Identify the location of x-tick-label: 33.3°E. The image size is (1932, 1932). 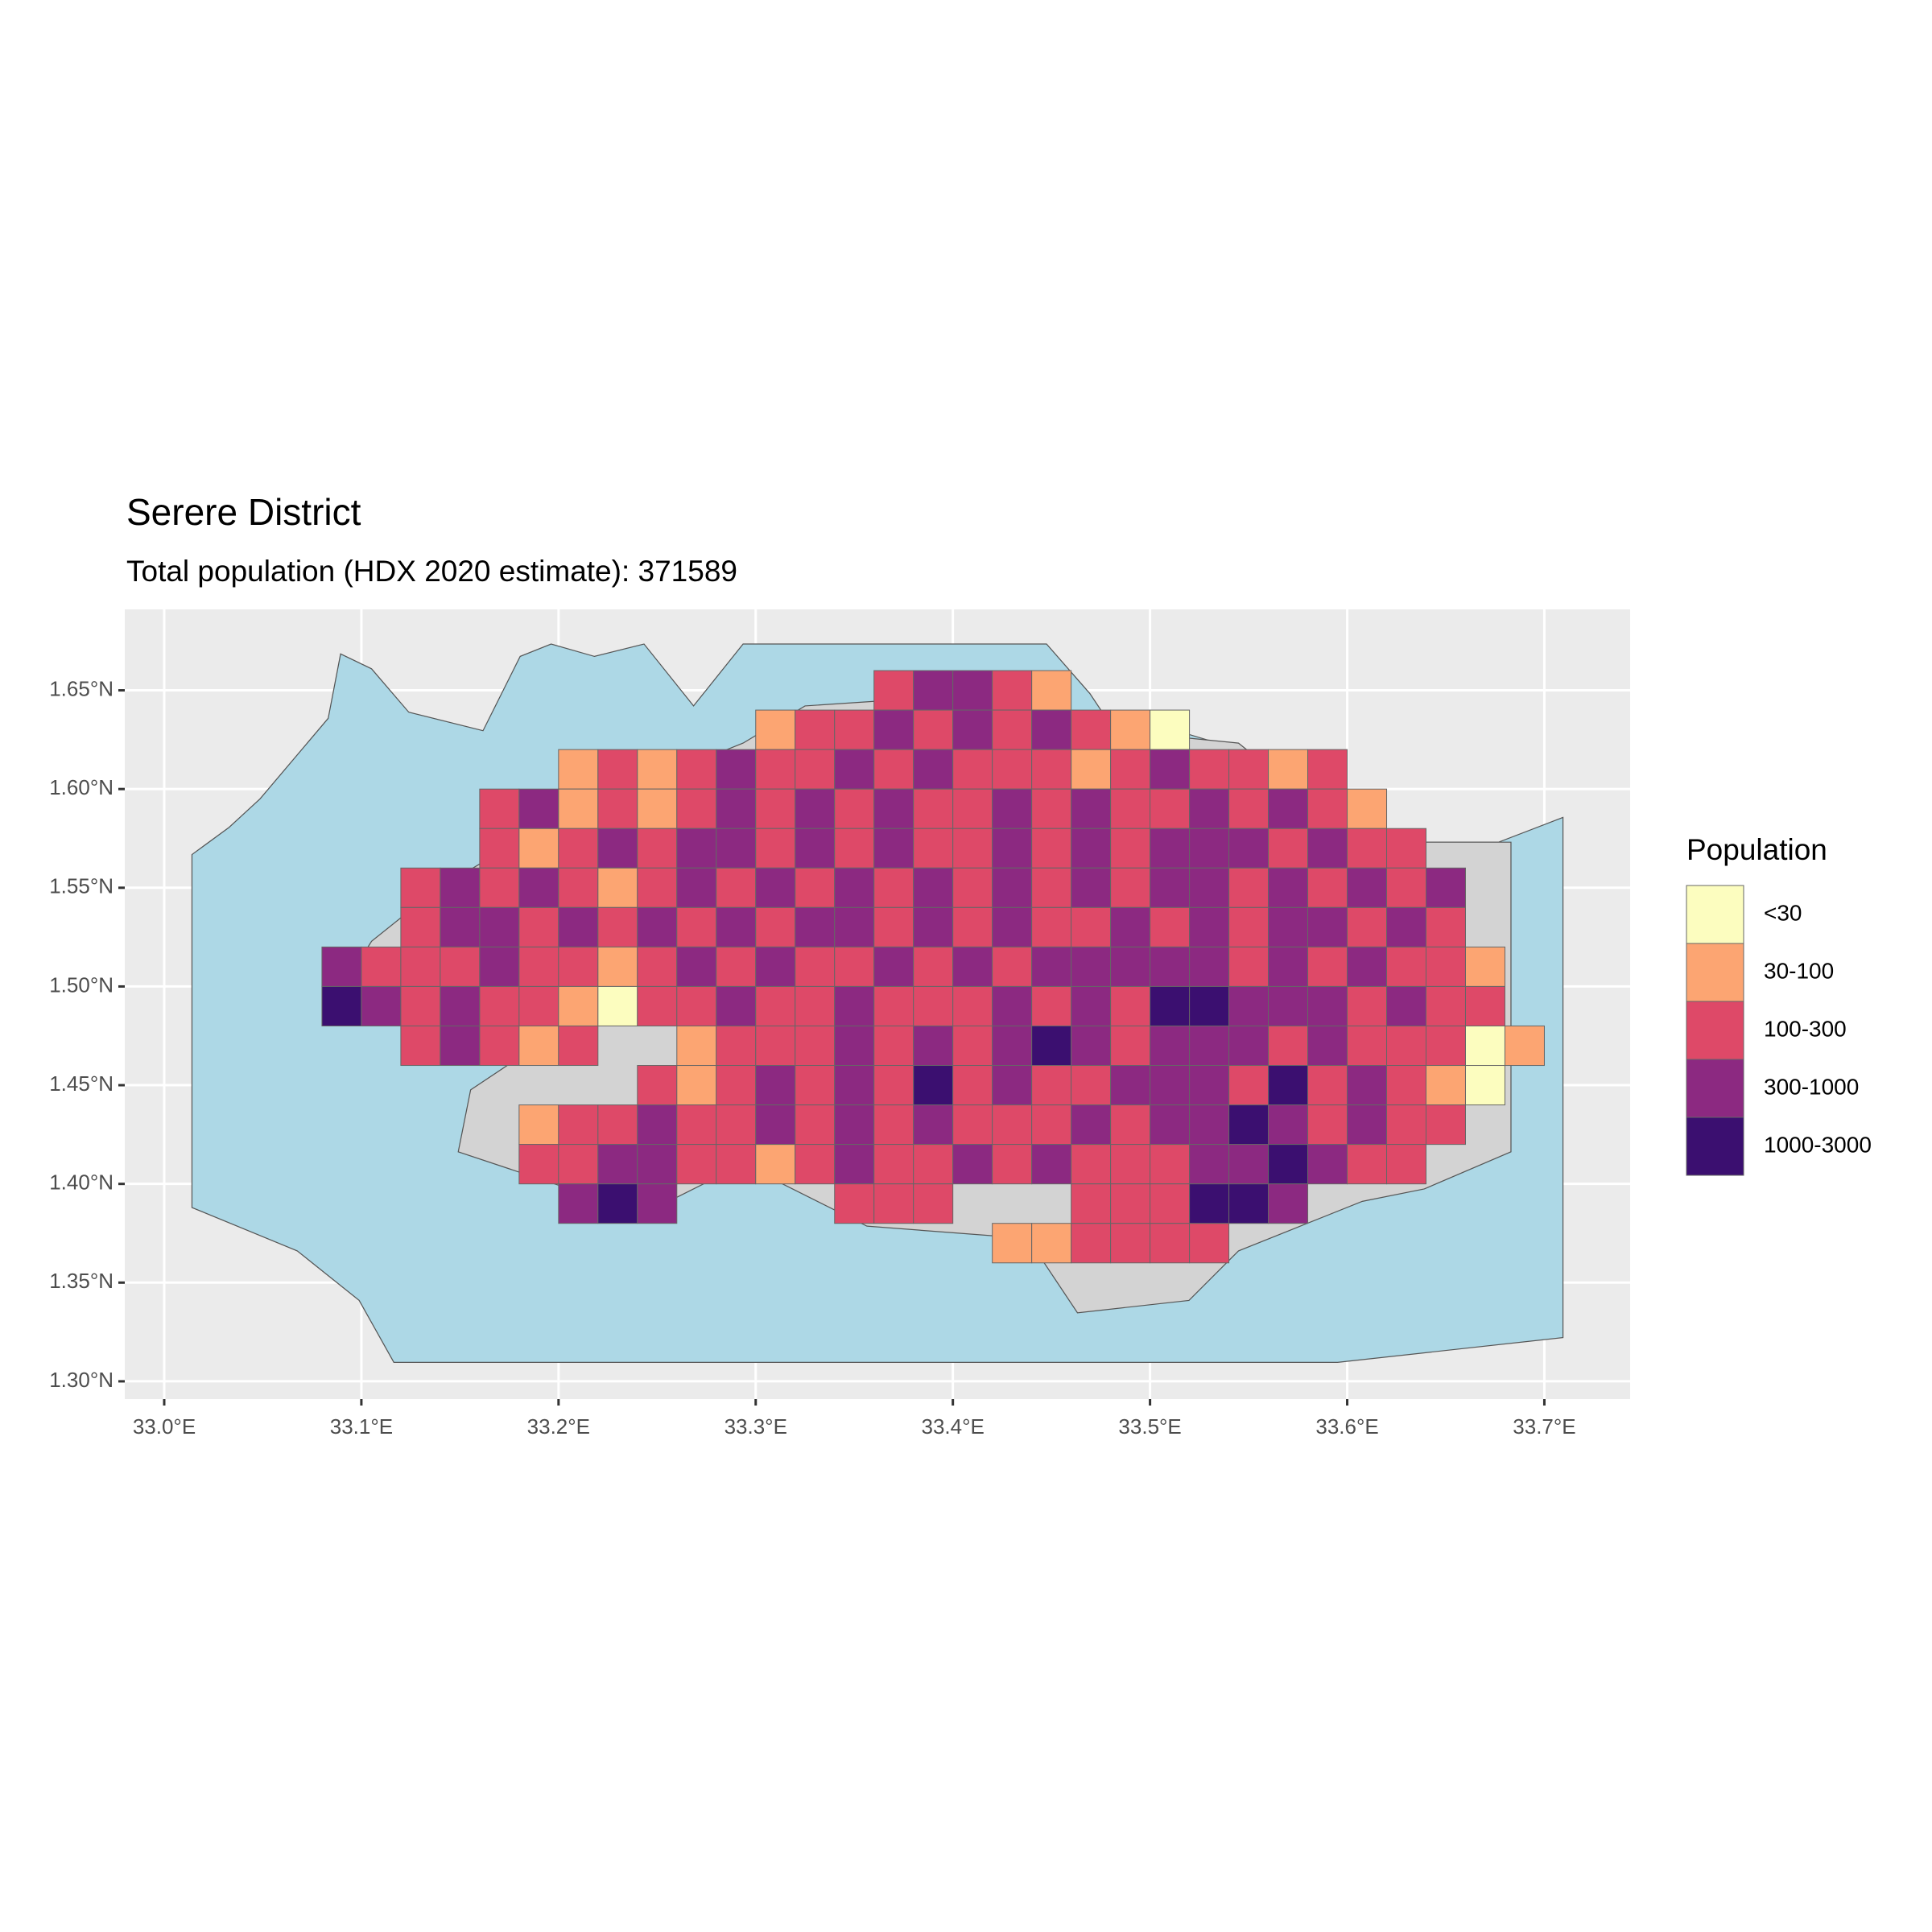
(755, 1426).